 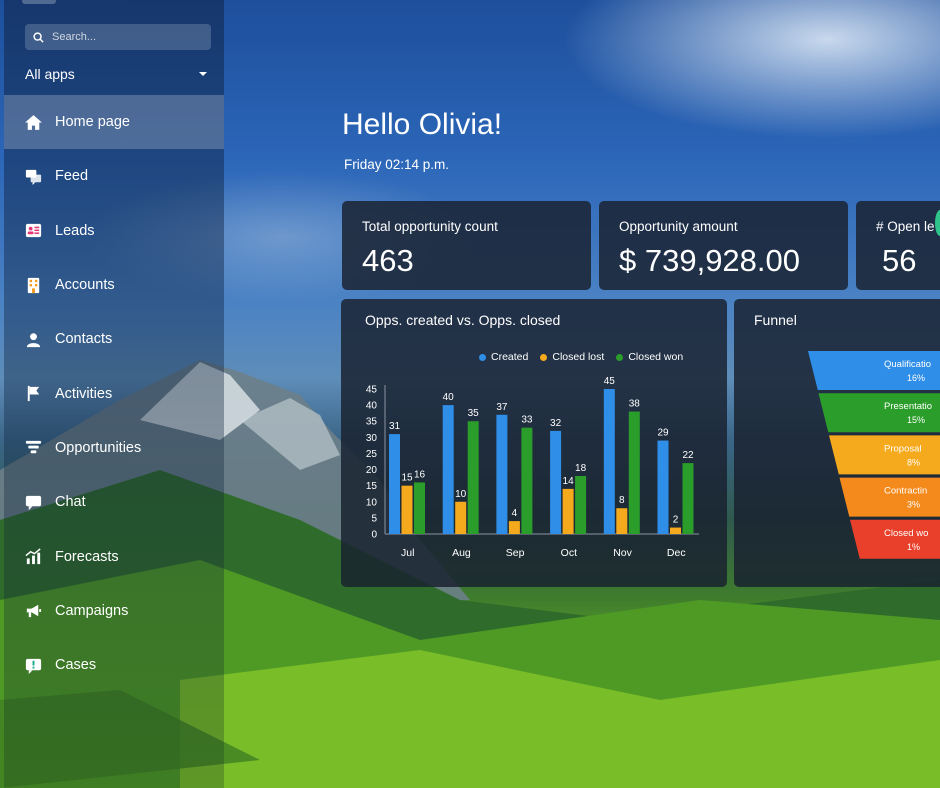 I want to click on data-label: 14, so click(x=569, y=481).